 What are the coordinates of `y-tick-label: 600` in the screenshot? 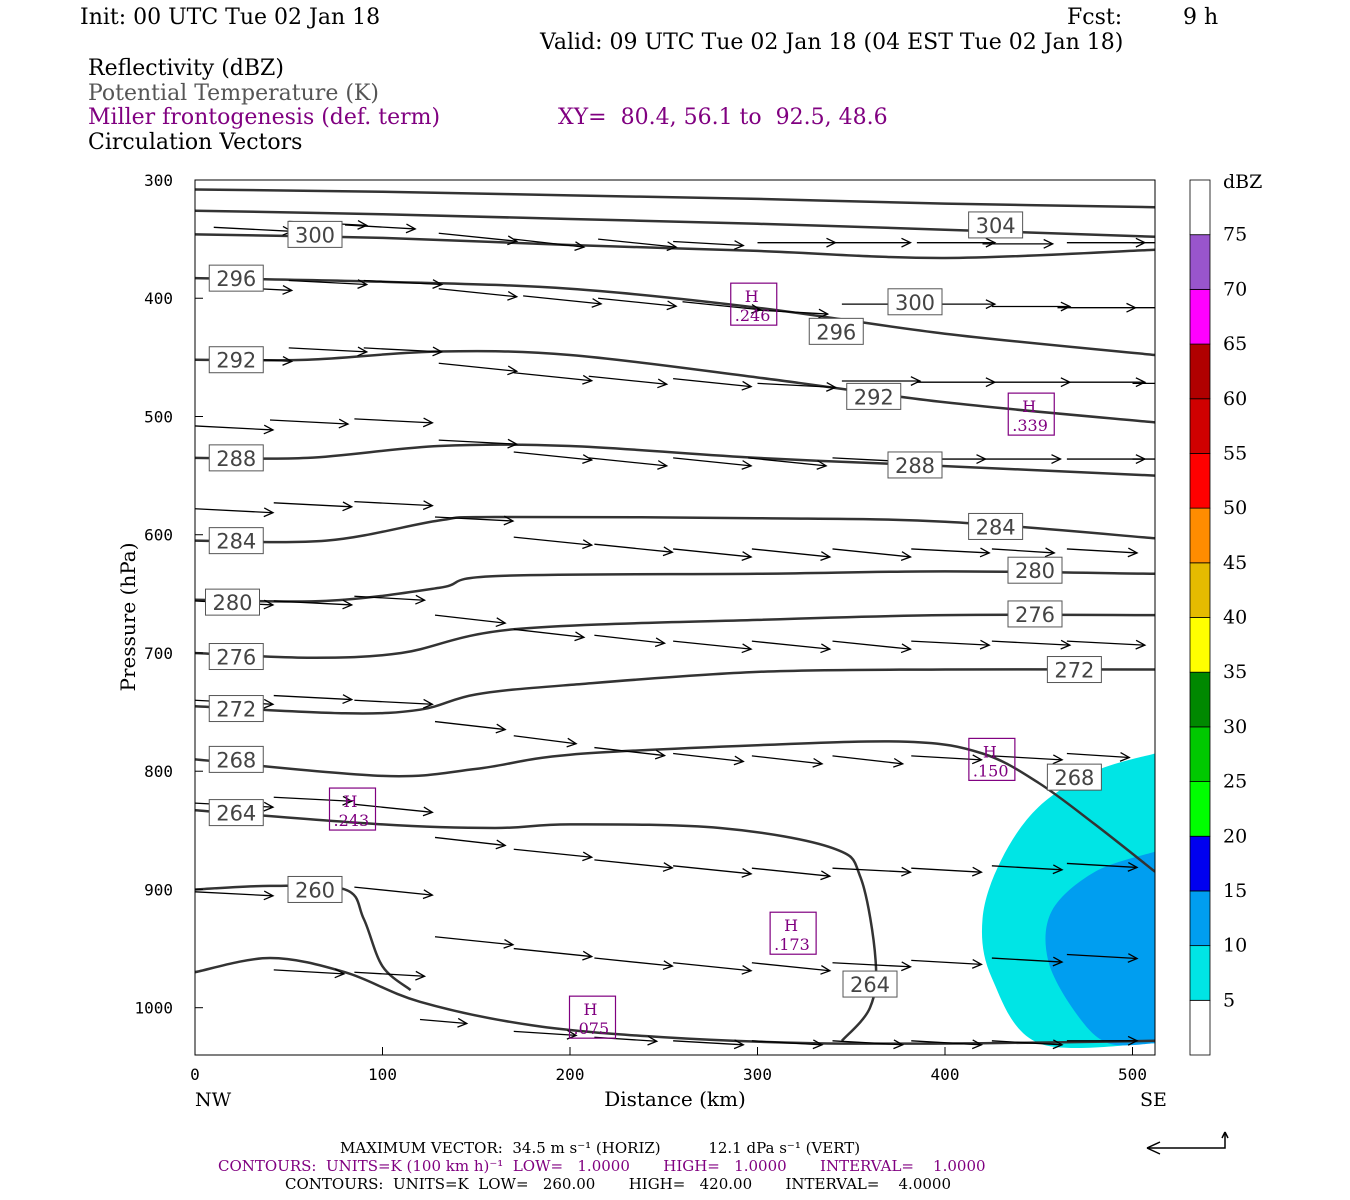 It's located at (158, 535).